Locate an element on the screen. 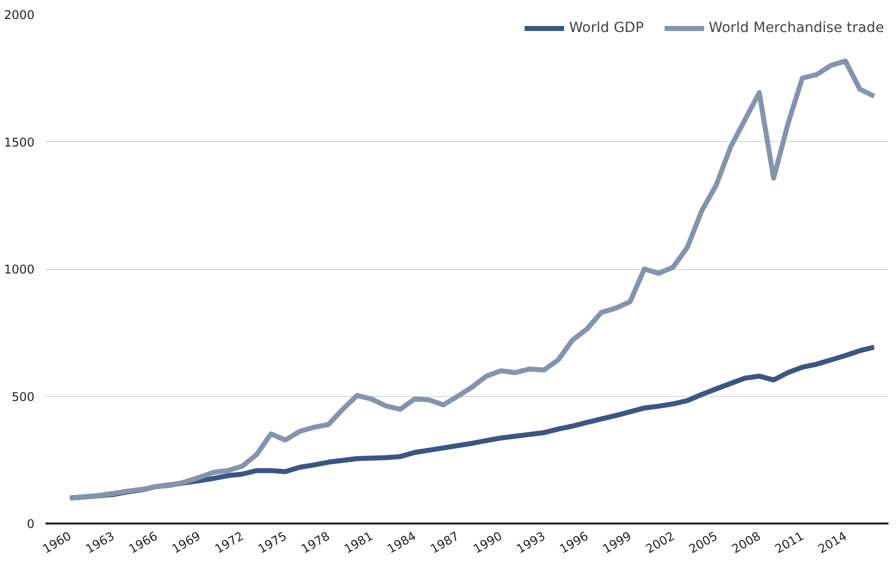 The image size is (896, 563). y-tick-label: 0 is located at coordinates (30, 524).